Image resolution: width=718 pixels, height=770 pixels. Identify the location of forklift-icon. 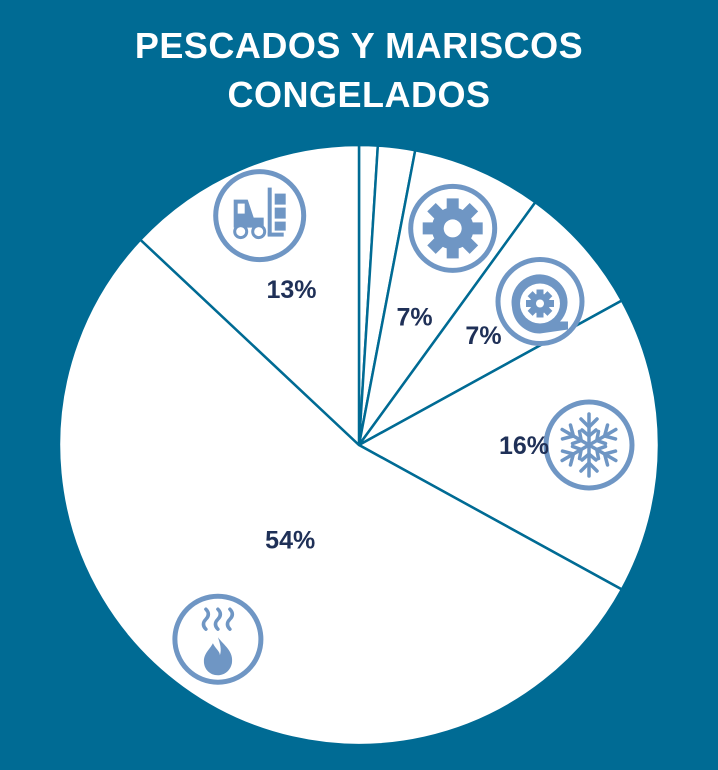
(260, 216).